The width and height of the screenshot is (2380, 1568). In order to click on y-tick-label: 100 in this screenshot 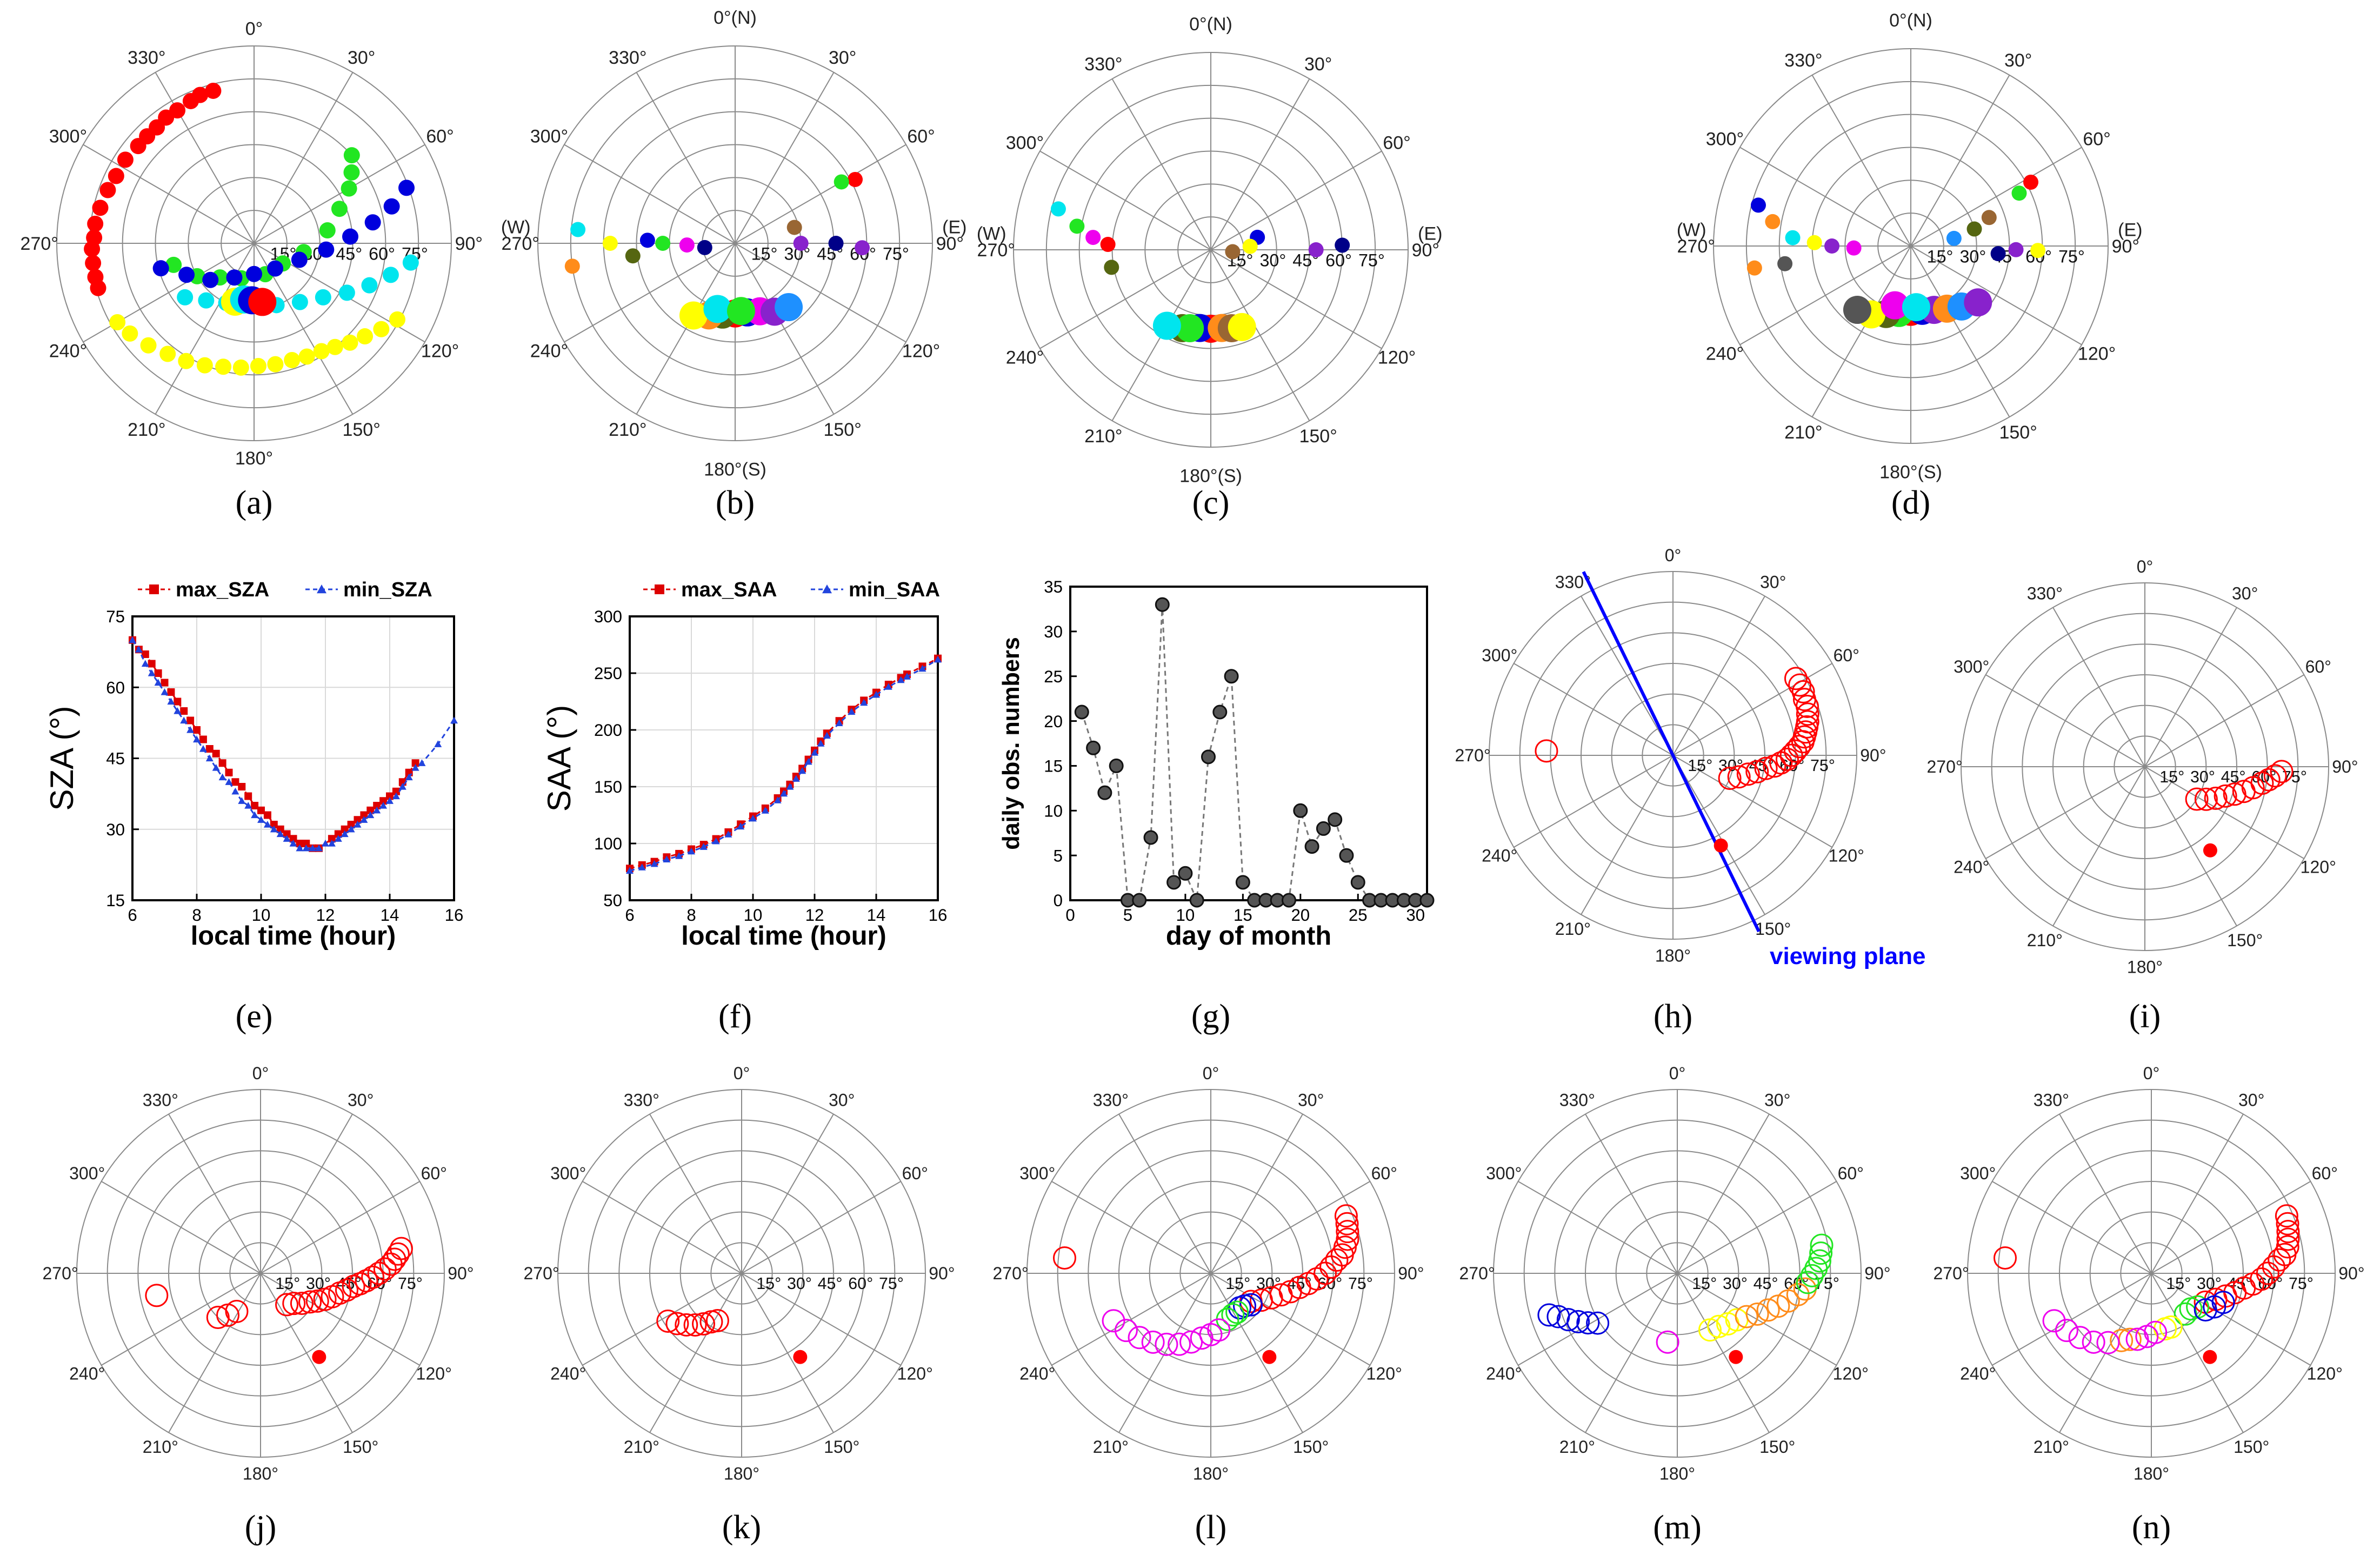, I will do `click(608, 843)`.